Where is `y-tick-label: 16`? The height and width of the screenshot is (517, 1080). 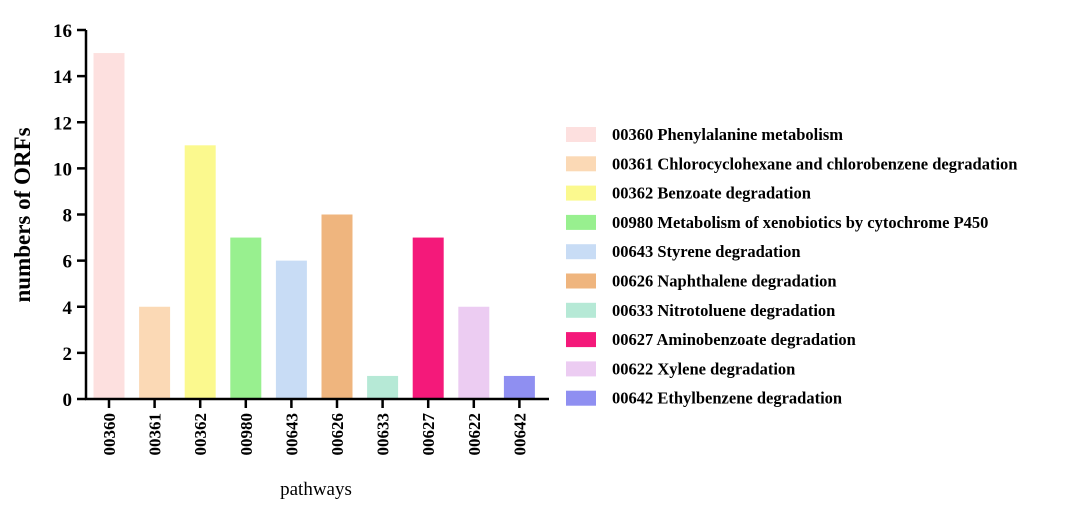 y-tick-label: 16 is located at coordinates (62, 31).